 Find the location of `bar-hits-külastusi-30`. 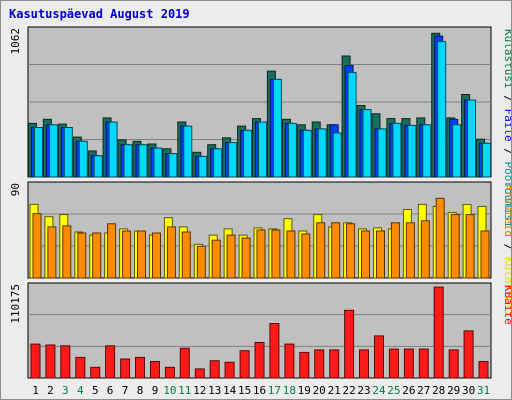

bar-hits-külastusi-30 is located at coordinates (472, 138).